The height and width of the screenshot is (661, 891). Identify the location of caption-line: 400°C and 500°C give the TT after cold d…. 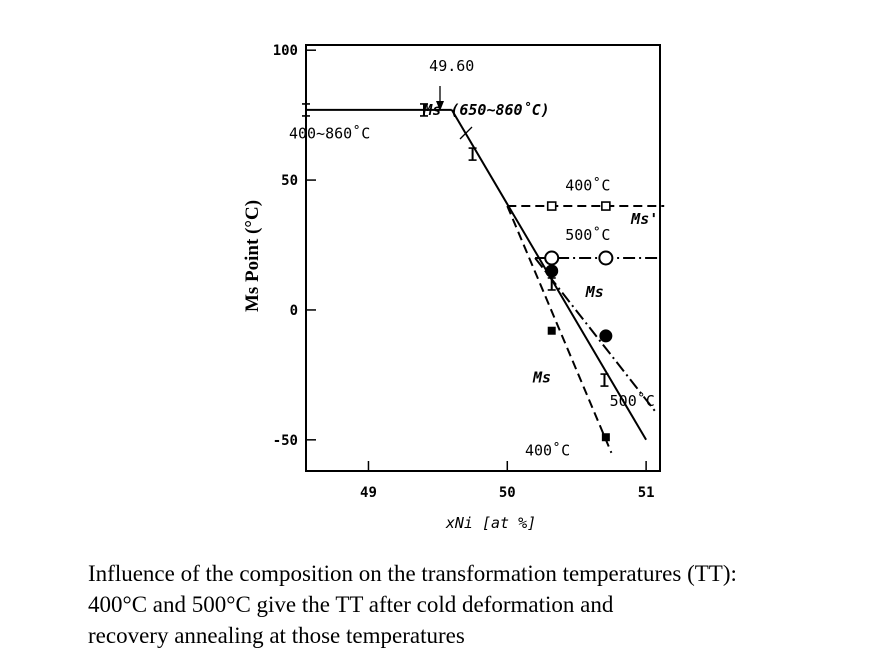
(351, 604).